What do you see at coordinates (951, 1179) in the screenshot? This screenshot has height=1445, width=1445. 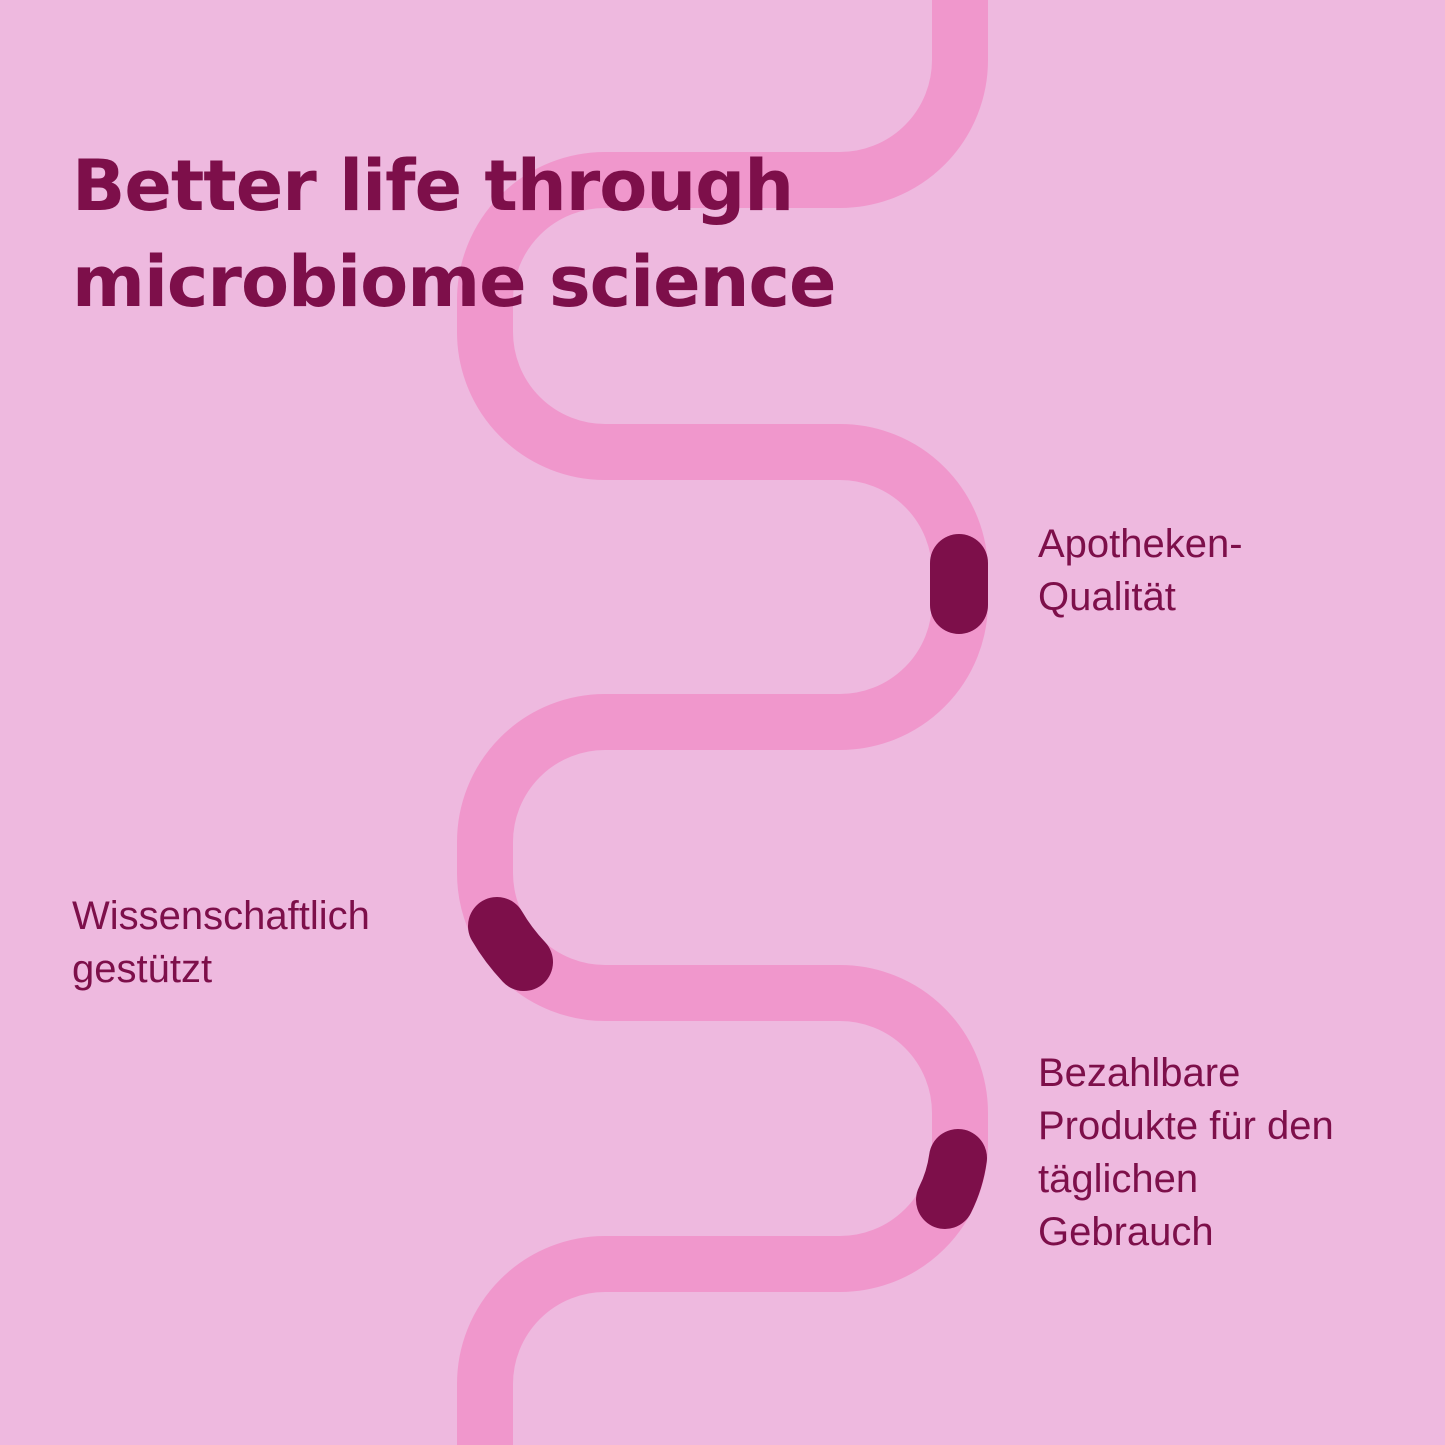 I see `marker-bezahlbare` at bounding box center [951, 1179].